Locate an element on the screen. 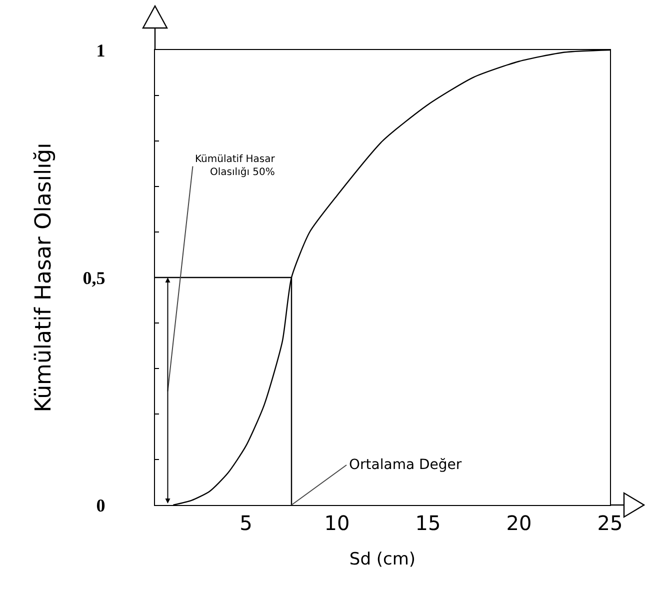 The height and width of the screenshot is (606, 649). y-tick-label: 0,5 is located at coordinates (94, 278).